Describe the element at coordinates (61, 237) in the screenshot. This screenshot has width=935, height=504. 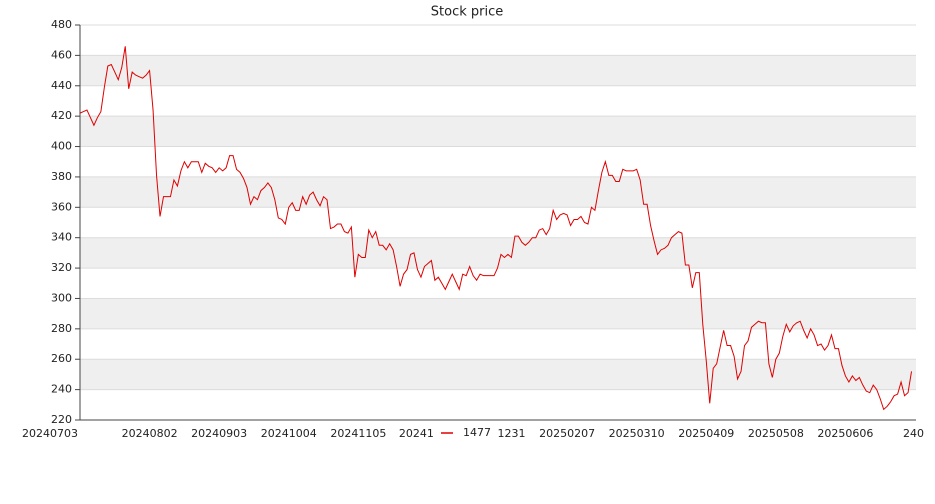
I see `y-tick-label: 340` at that location.